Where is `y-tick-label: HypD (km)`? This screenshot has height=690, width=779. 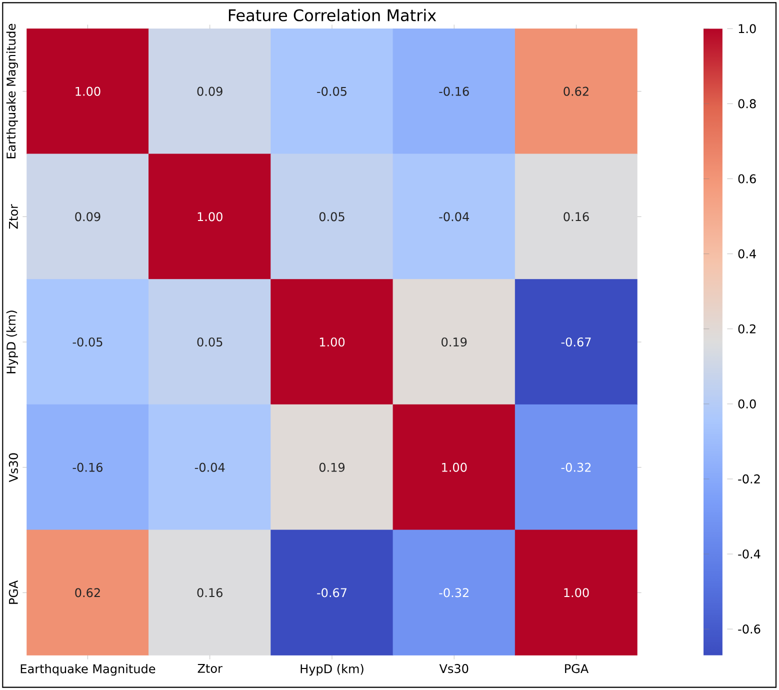 y-tick-label: HypD (km) is located at coordinates (12, 342).